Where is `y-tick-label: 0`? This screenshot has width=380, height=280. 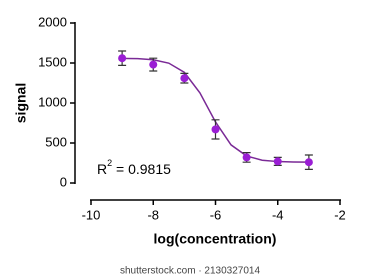
y-tick-label: 0 is located at coordinates (63, 181).